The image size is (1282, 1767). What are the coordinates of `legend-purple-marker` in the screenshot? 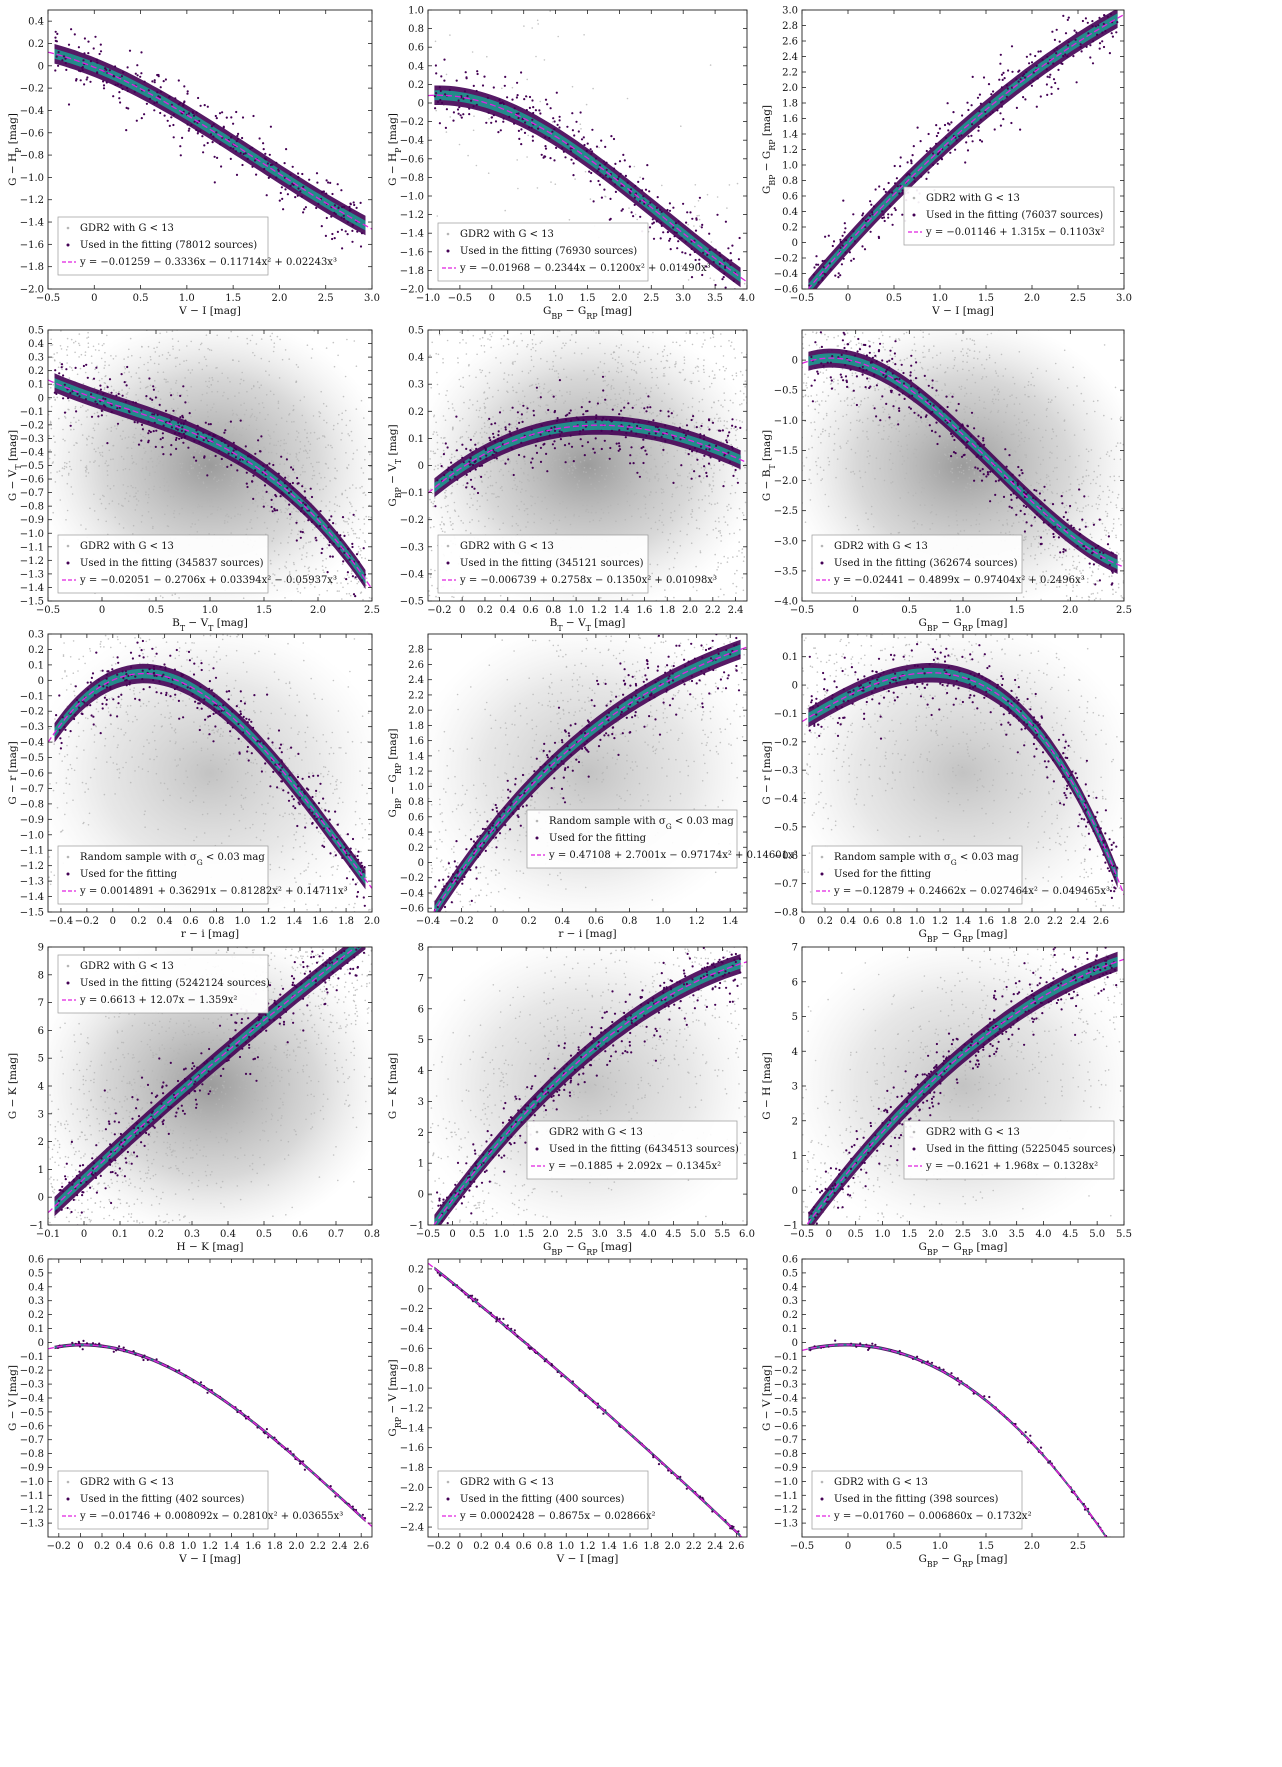 It's located at (68, 563).